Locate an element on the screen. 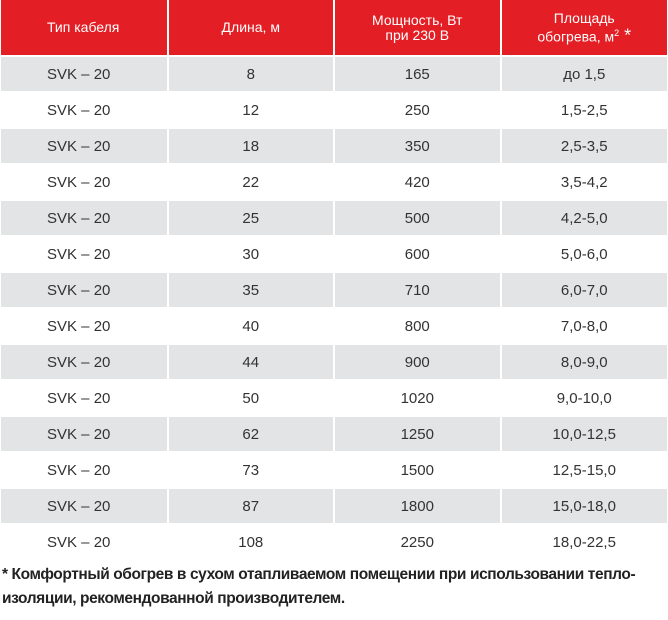  header-area-line1: Площадь is located at coordinates (584, 17).